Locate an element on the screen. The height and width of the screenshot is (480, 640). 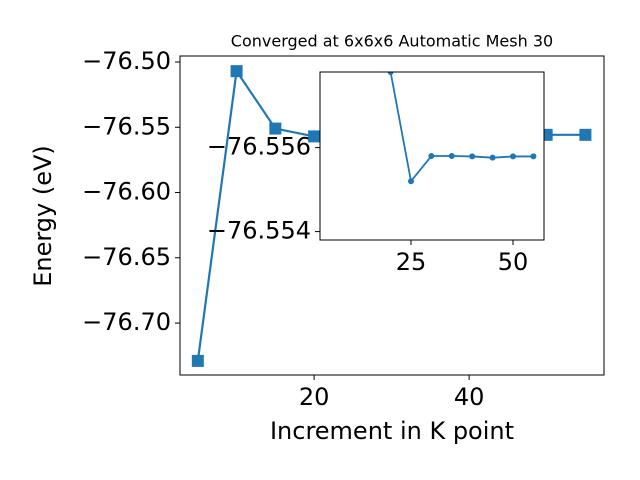
y-tick-label: −76.55 is located at coordinates (126, 126).